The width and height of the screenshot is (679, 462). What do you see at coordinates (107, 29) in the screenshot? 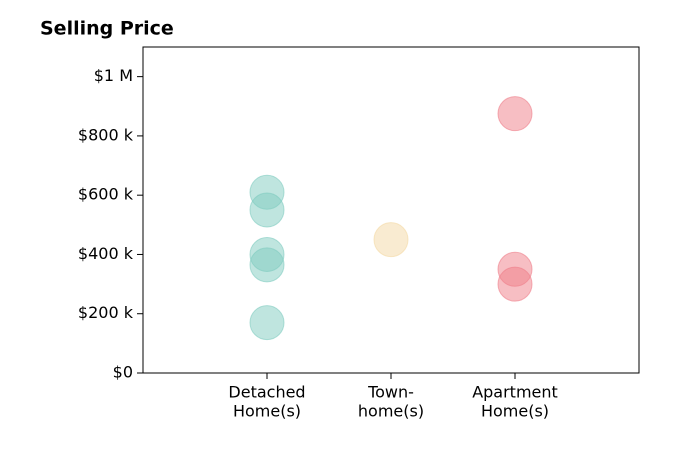
I see `chart-title: Selling Price` at bounding box center [107, 29].